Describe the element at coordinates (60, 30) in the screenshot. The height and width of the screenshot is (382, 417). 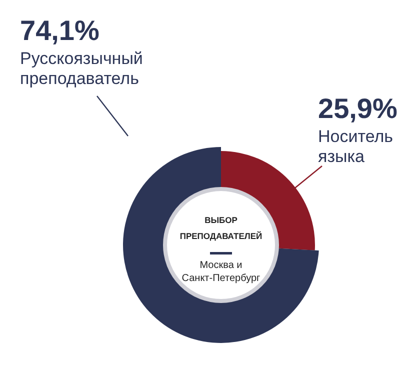
I see `data-label: 74,1%` at that location.